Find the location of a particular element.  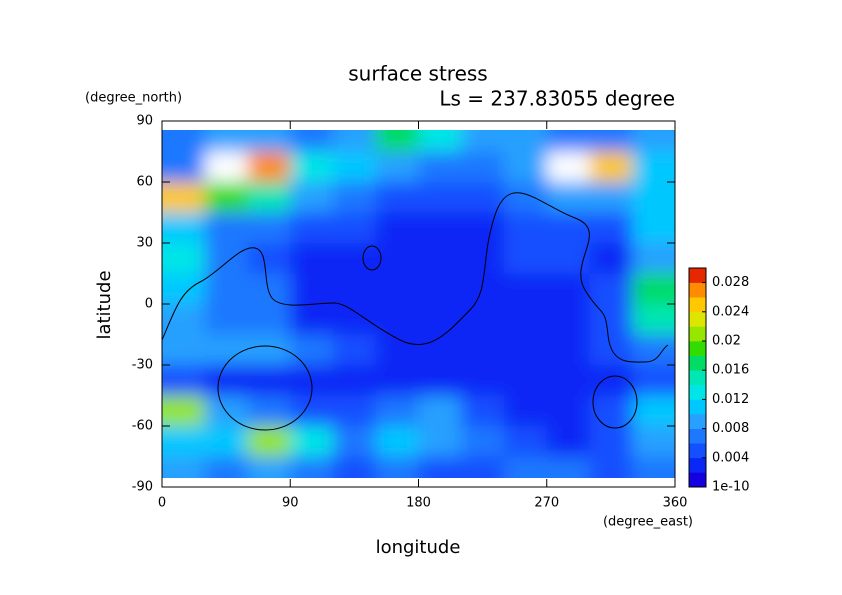

colorbar-tick-label: 0.028 is located at coordinates (730, 282).